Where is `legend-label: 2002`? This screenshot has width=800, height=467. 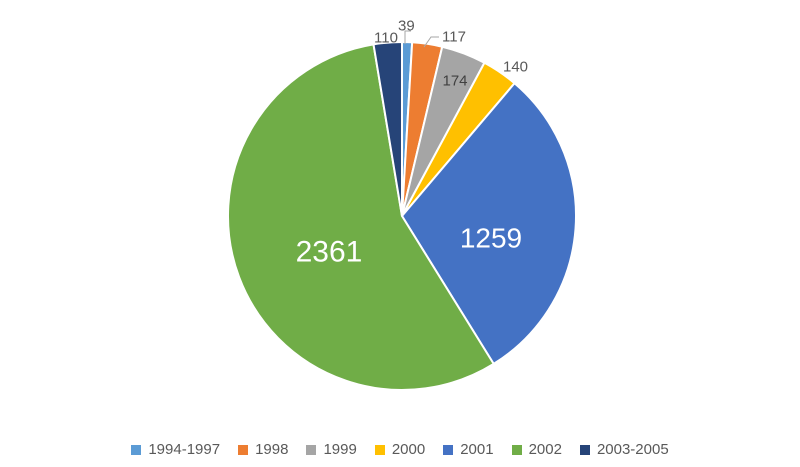 legend-label: 2002 is located at coordinates (545, 449).